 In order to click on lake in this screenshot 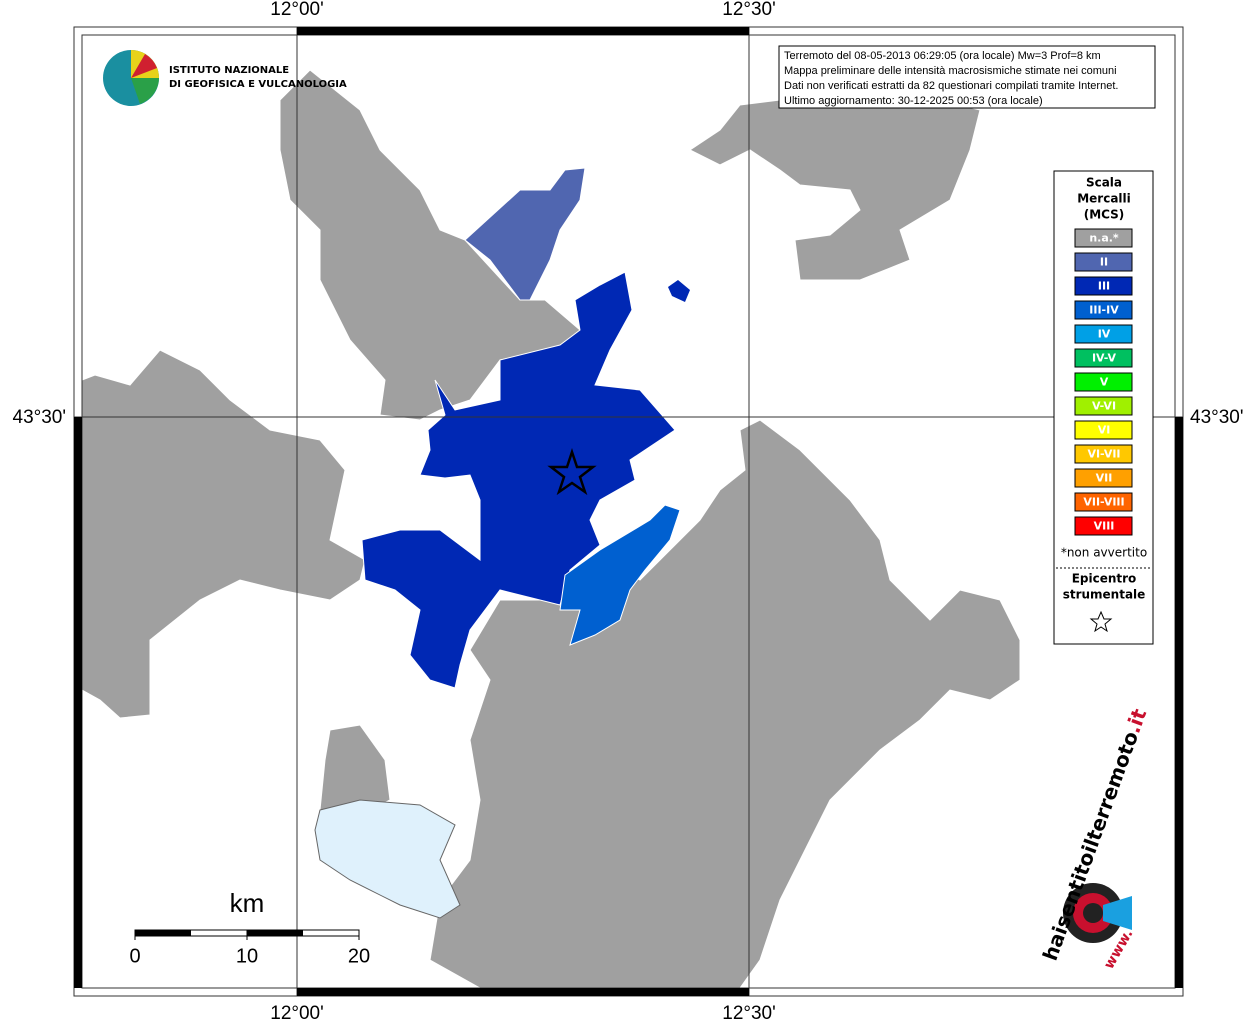, I will do `click(387, 859)`.